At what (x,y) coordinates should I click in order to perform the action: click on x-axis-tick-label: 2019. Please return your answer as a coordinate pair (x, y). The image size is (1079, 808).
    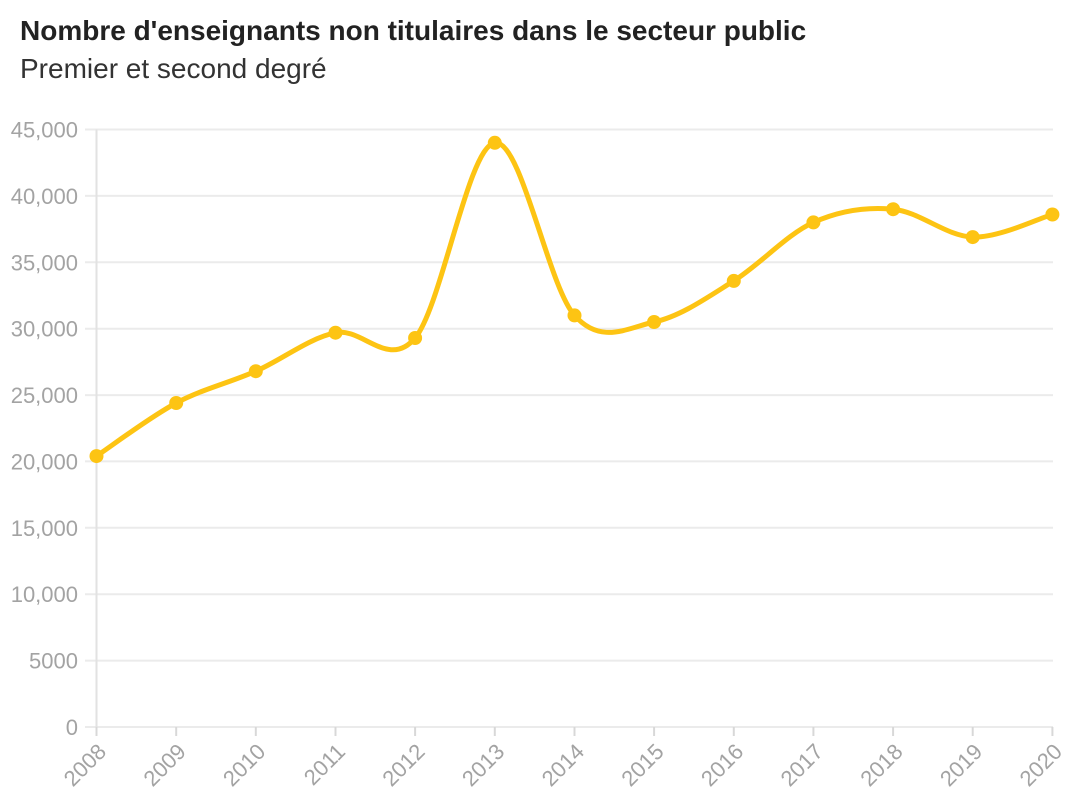
    Looking at the image, I should click on (961, 765).